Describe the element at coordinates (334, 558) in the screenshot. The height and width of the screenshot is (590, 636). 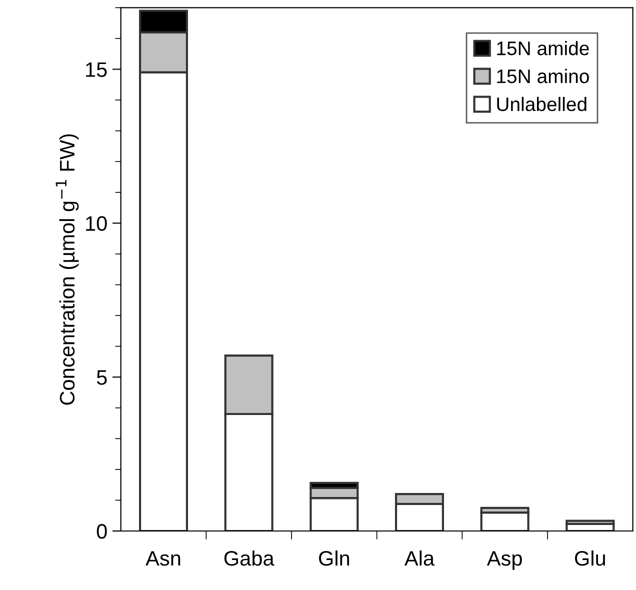
I see `x-tick-label: Gln` at that location.